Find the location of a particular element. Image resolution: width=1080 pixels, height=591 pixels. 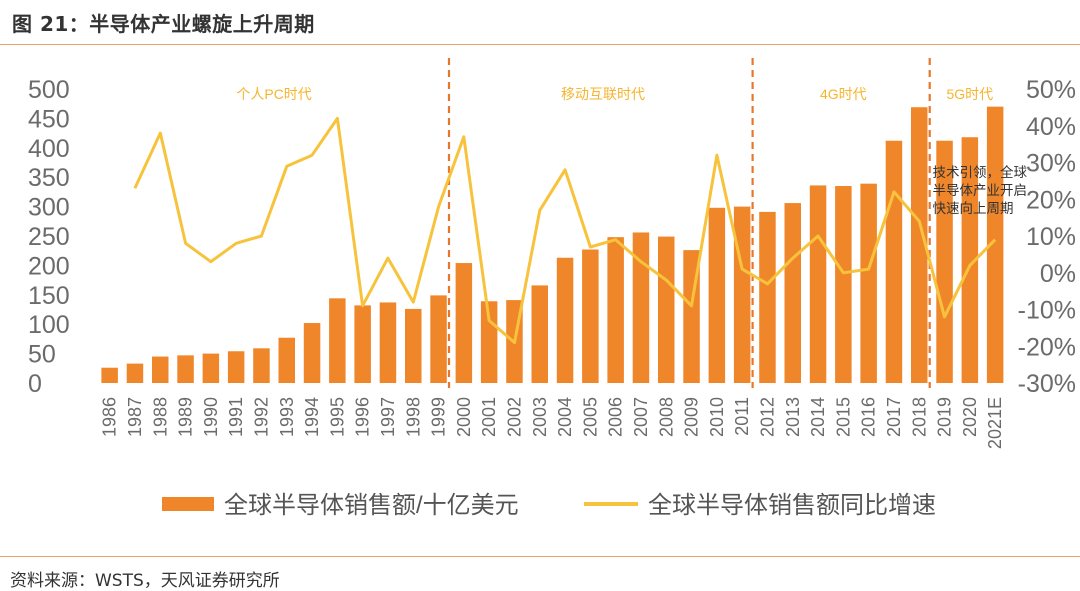

bar-2020 is located at coordinates (970, 260).